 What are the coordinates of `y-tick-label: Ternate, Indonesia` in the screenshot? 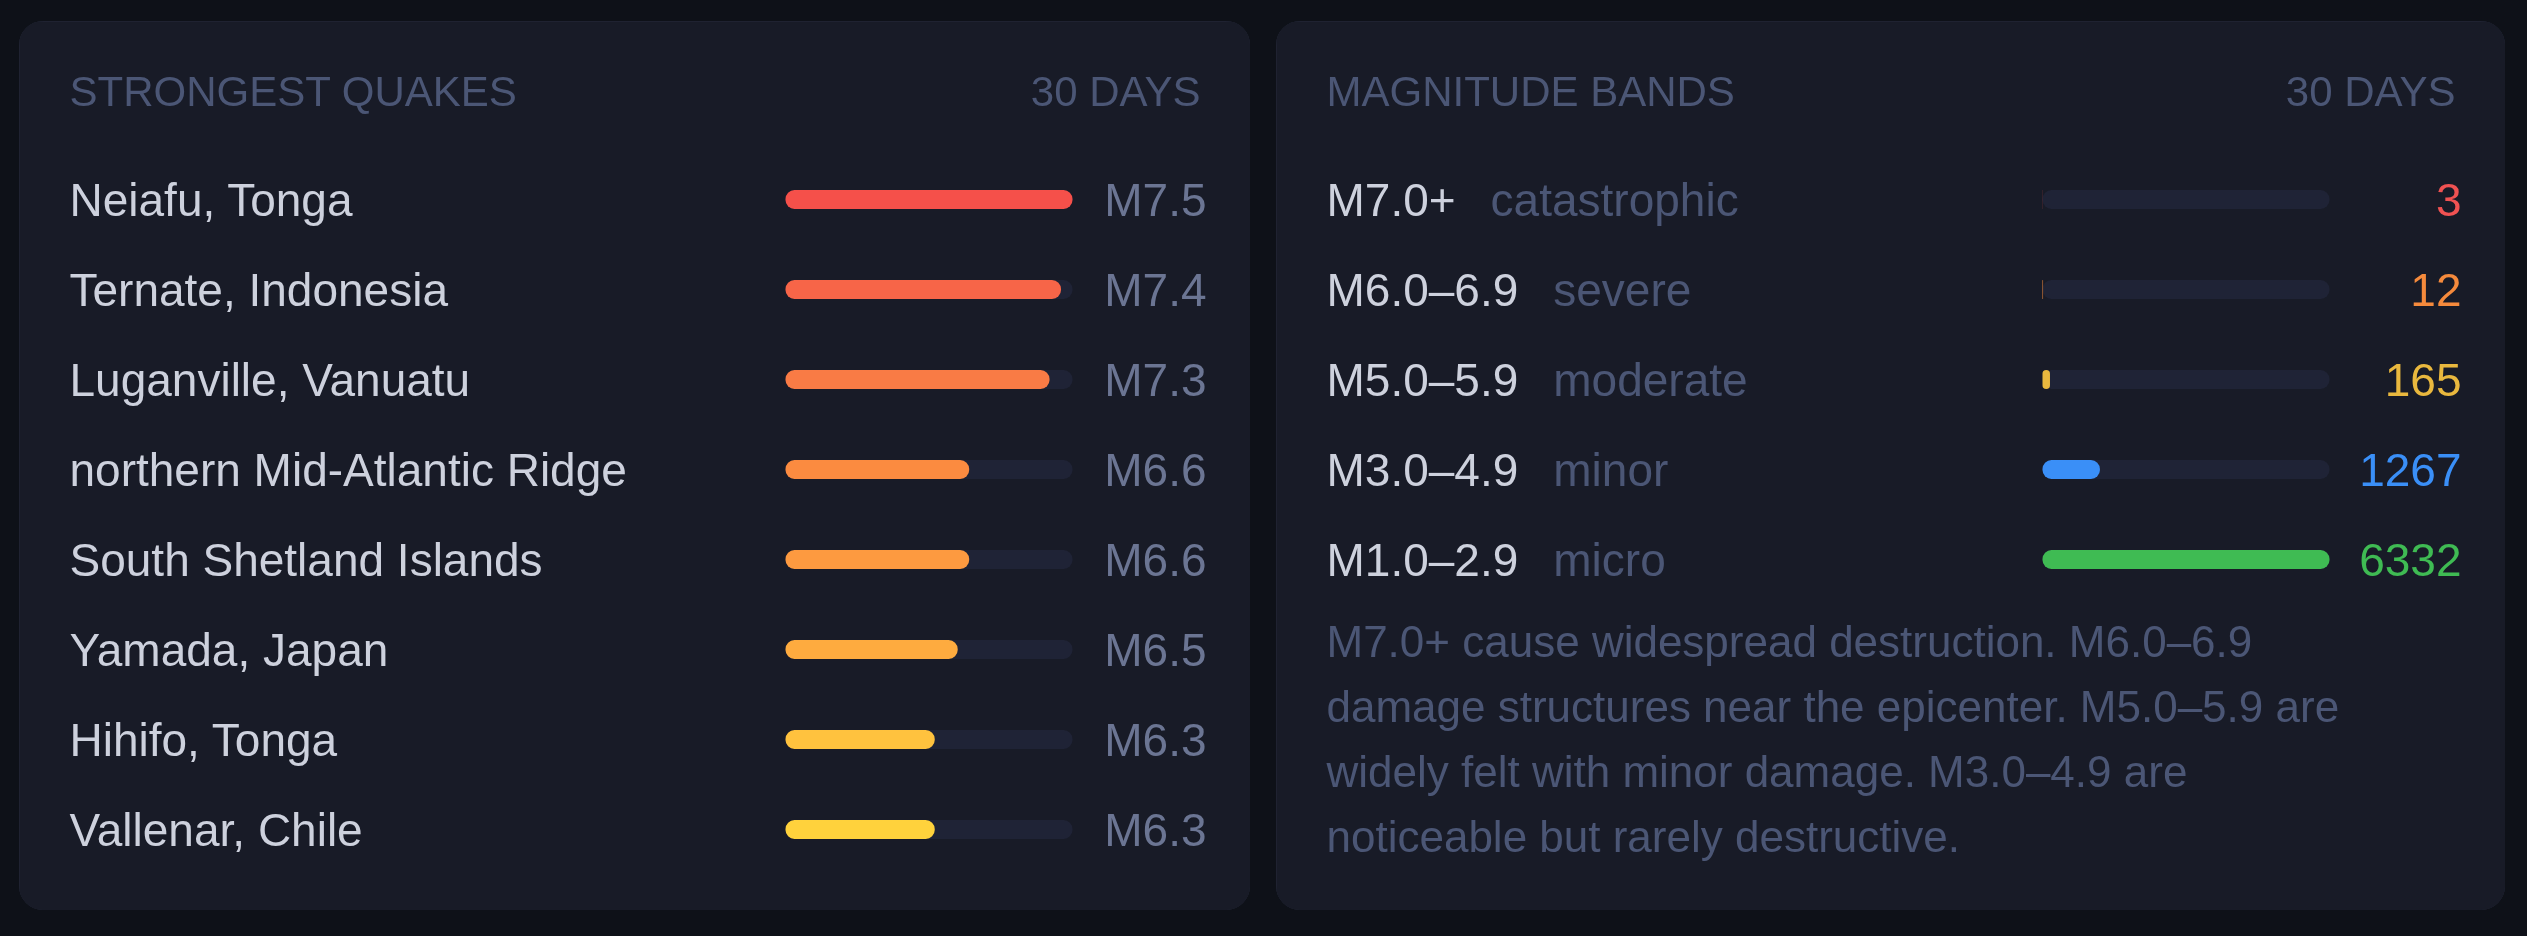 It's located at (259, 289).